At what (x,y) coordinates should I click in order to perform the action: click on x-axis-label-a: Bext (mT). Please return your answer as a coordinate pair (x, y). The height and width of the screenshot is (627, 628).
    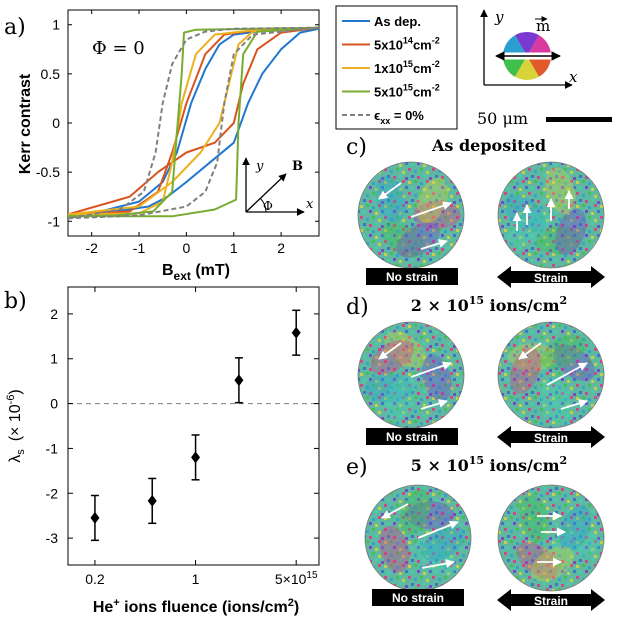
    Looking at the image, I should click on (196, 272).